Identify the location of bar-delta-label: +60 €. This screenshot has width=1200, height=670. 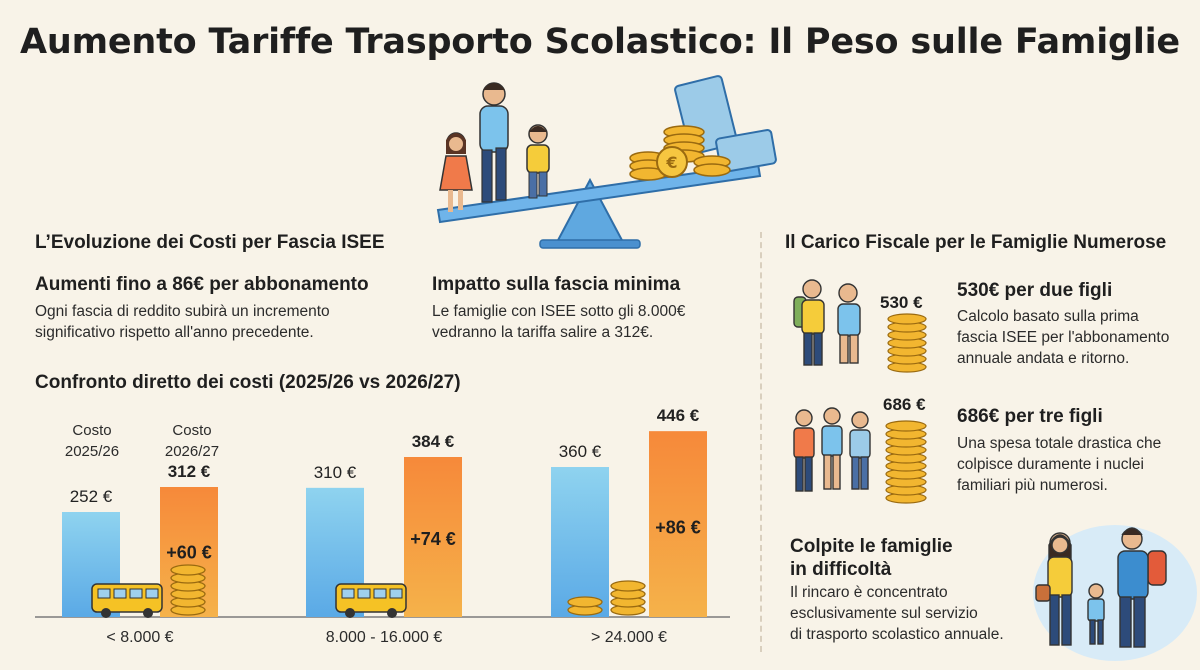
(189, 553).